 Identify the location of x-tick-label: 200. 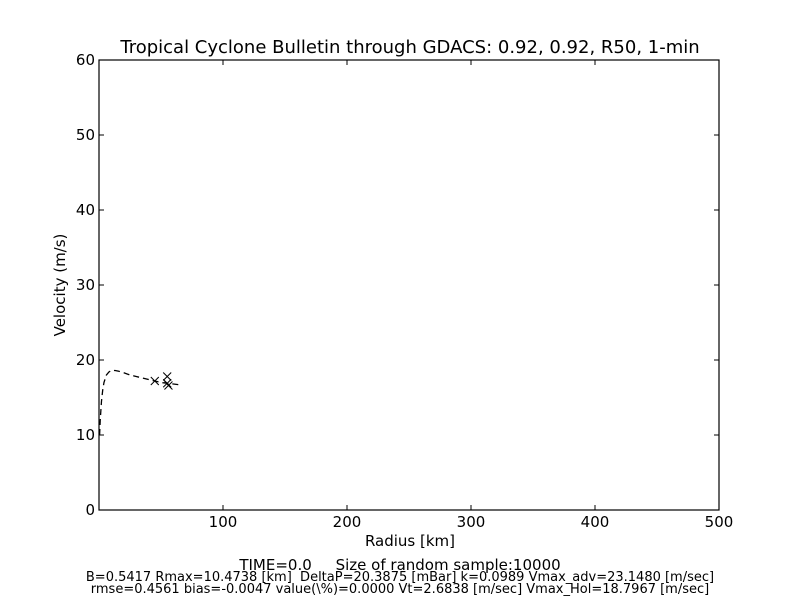
(347, 522).